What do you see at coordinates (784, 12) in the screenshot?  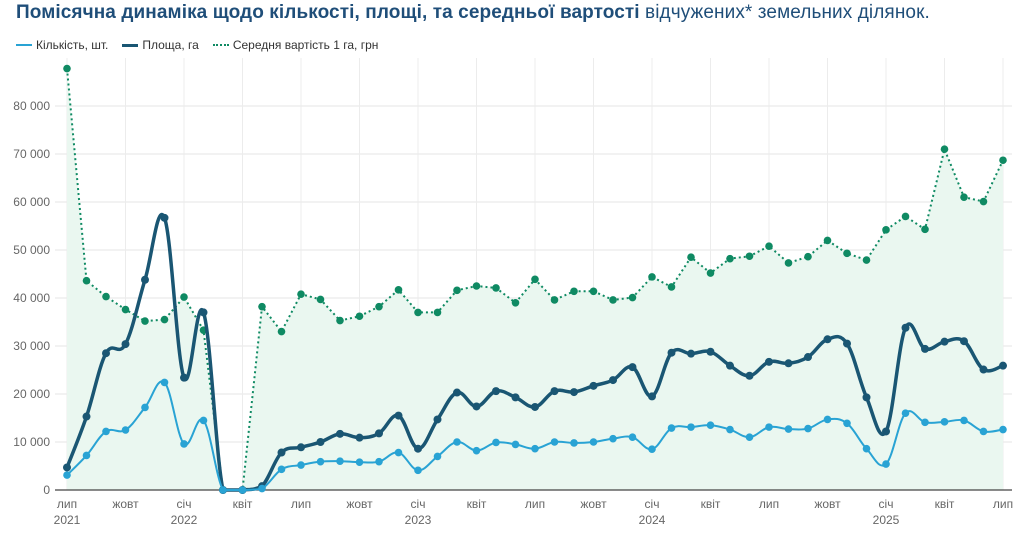 I see `title-regular: відчужених* земельних ділянок.` at bounding box center [784, 12].